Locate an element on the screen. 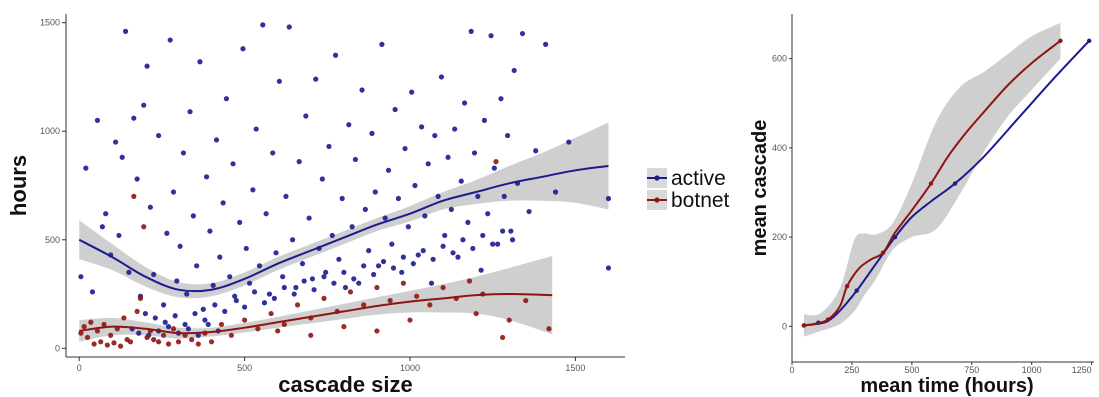  y-tick-label: 1500 is located at coordinates (50, 23).